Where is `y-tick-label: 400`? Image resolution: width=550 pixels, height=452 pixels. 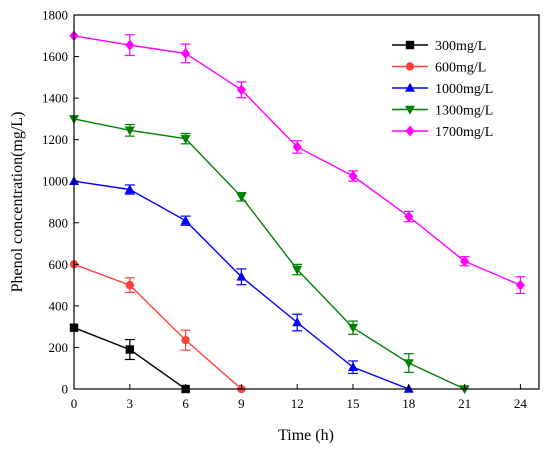 y-tick-label: 400 is located at coordinates (59, 305).